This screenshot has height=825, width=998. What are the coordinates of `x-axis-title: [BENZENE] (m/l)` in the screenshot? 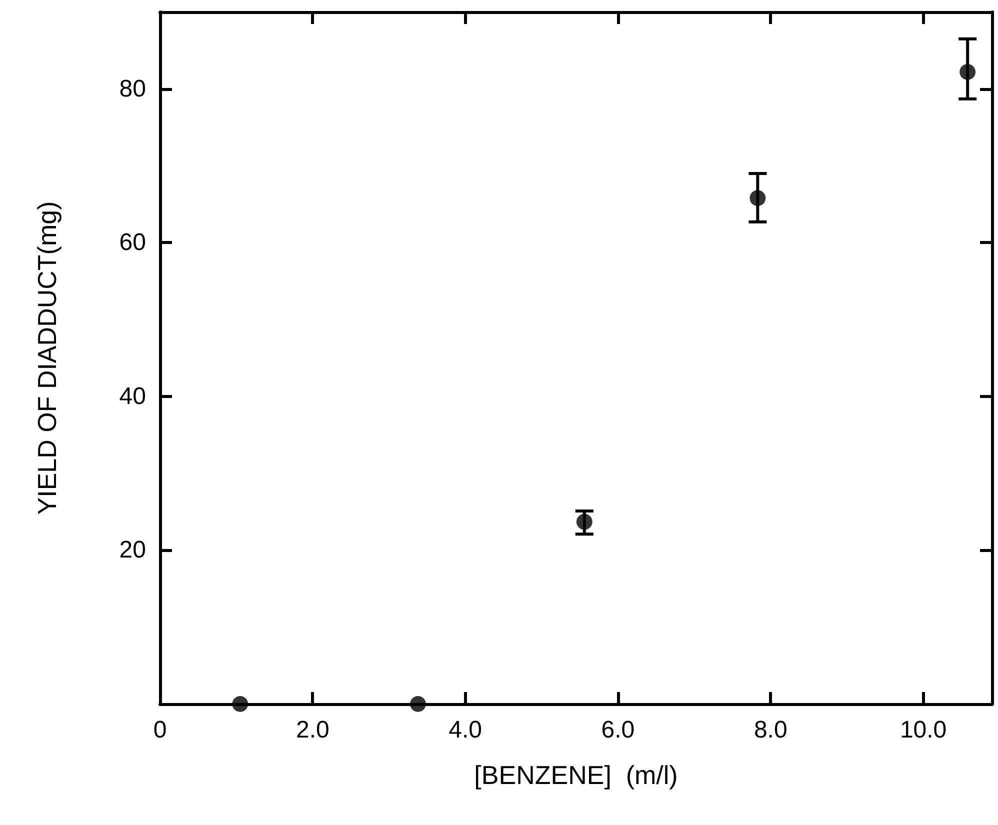 It's located at (576, 775).